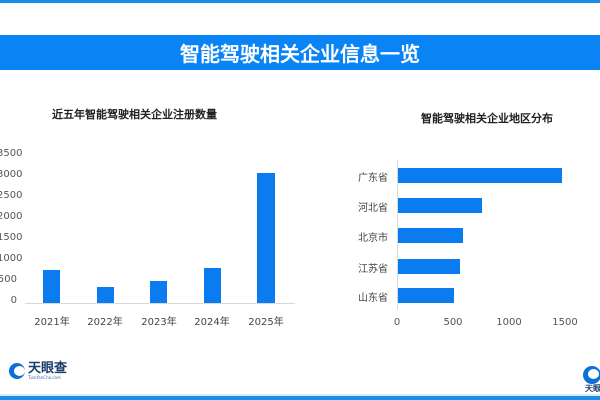 The height and width of the screenshot is (400, 600). I want to click on bar-shandong, so click(426, 295).